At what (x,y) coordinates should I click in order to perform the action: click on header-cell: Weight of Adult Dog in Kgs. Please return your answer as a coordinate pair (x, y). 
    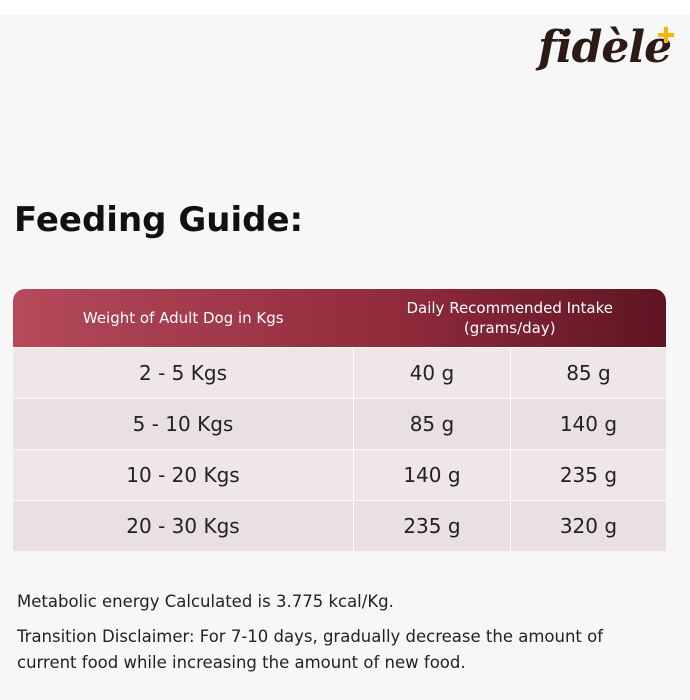
    Looking at the image, I should click on (183, 318).